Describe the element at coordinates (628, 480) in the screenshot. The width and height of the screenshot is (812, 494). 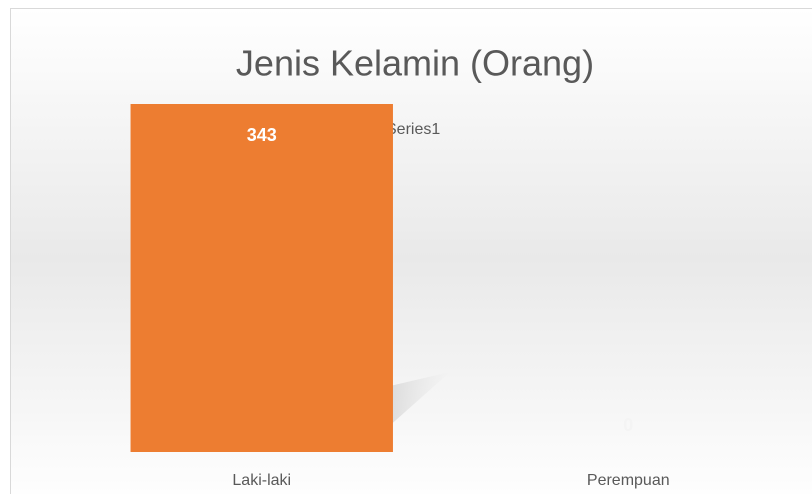
I see `x-tick-label: Perempuan` at that location.